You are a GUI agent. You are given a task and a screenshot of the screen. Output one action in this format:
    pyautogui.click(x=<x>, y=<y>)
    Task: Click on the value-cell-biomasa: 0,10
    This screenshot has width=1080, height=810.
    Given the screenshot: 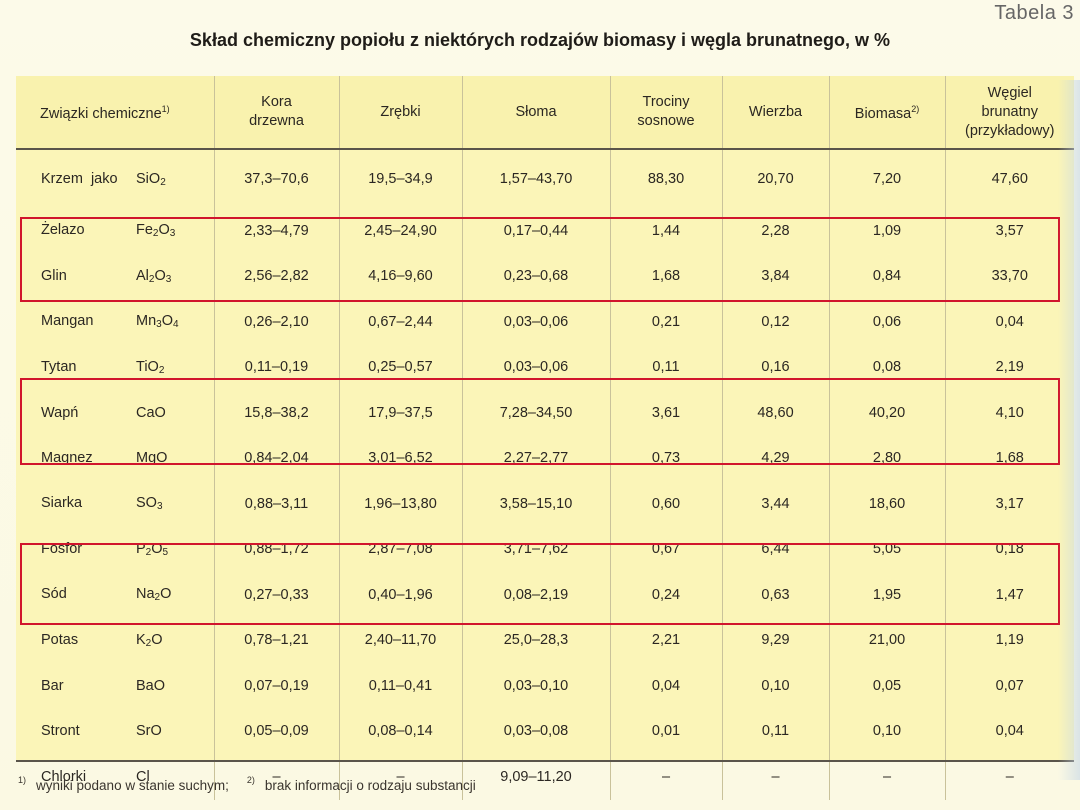 What is the action you would take?
    pyautogui.click(x=886, y=731)
    